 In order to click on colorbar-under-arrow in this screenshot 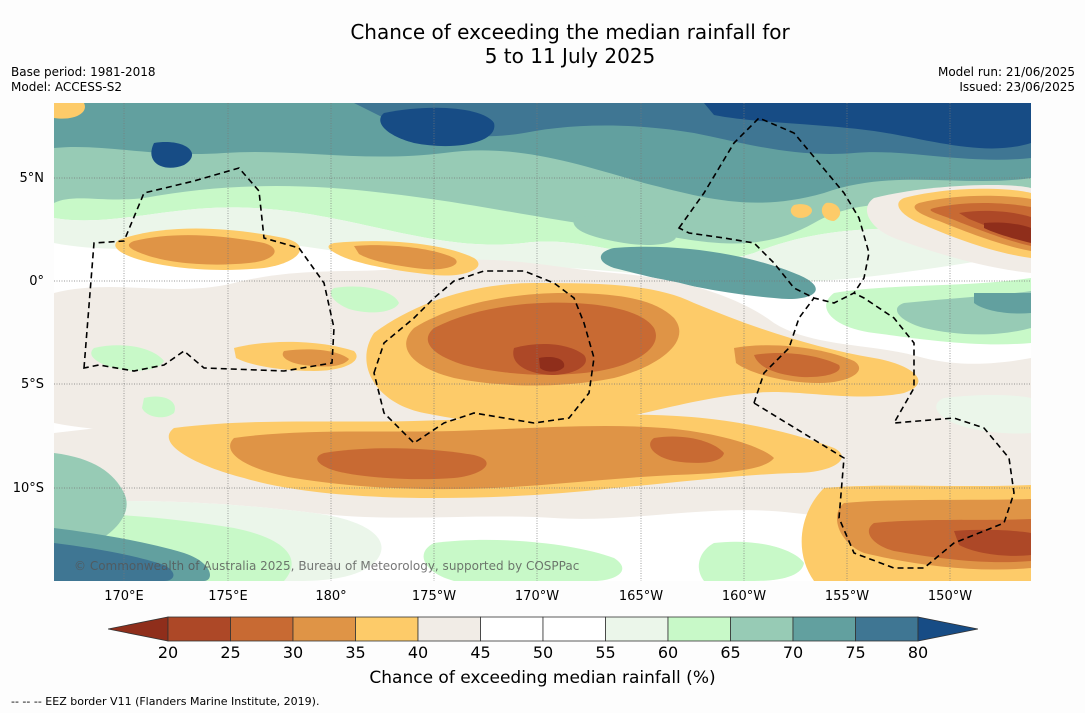, I will do `click(138, 629)`.